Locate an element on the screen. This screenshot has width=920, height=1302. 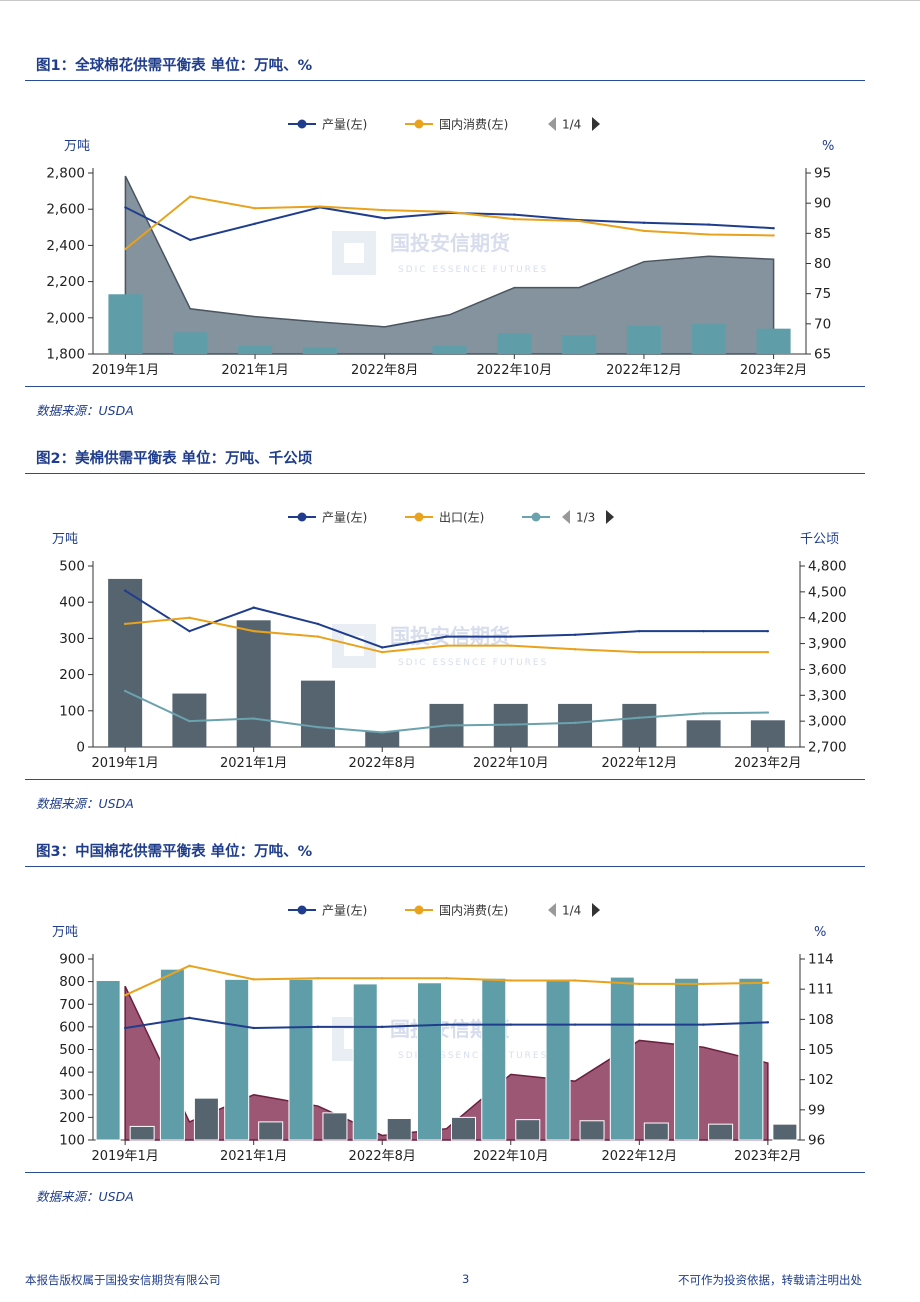
bottom-rule is located at coordinates (445, 779).